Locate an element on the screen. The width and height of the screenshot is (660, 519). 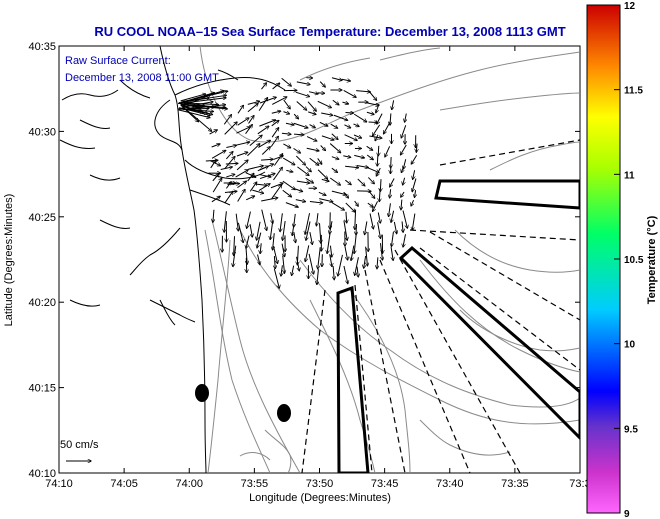
y-tick-label: 40:15 is located at coordinates (42, 389).